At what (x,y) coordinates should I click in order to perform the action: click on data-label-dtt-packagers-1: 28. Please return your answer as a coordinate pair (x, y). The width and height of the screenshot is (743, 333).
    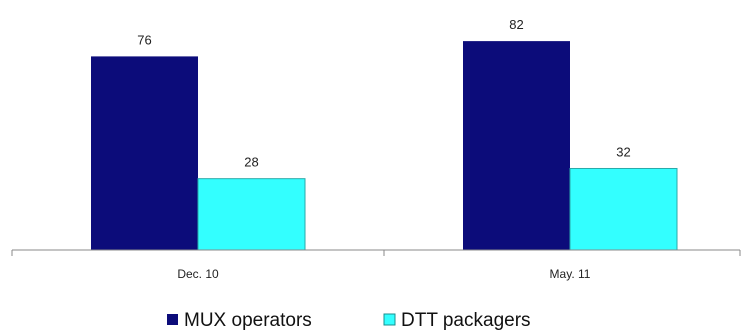
    Looking at the image, I should click on (251, 162).